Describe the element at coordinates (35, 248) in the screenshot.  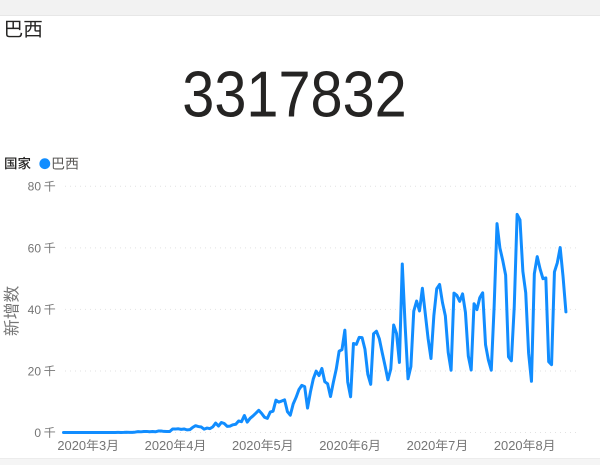
I see `svg-text: 60` at that location.